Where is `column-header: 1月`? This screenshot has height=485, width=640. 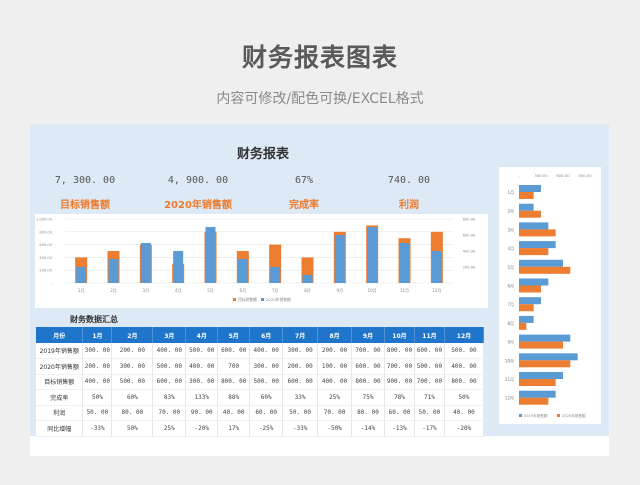
column-header: 1月 is located at coordinates (97, 335).